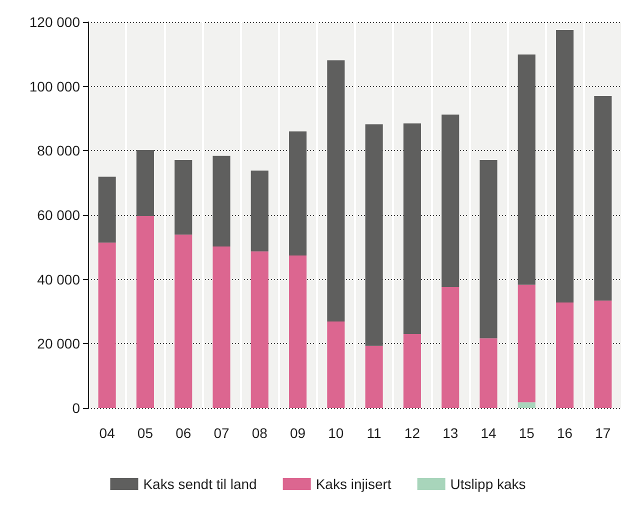 The height and width of the screenshot is (508, 636). I want to click on x-tick-label: 06, so click(184, 433).